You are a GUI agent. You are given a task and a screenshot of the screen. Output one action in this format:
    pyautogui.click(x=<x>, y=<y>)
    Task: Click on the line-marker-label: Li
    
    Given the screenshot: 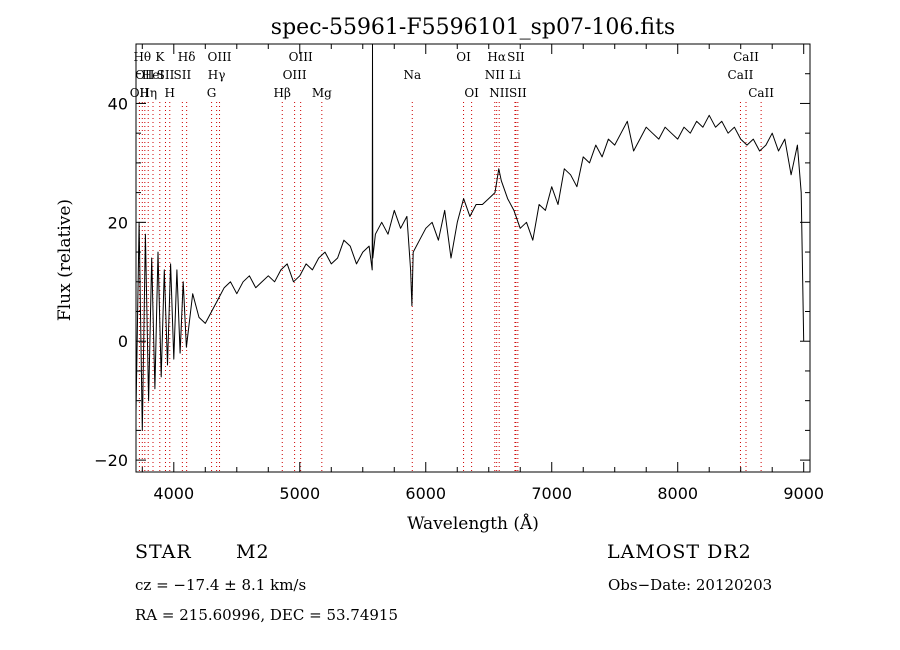 What is the action you would take?
    pyautogui.click(x=515, y=75)
    